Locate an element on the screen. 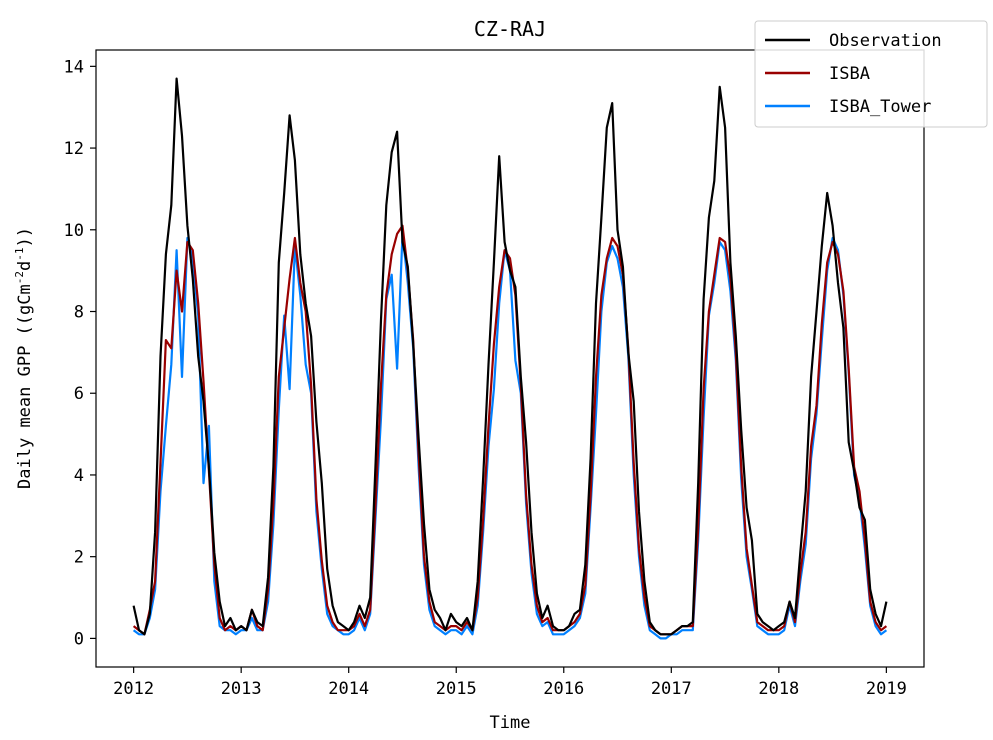 This screenshot has height=740, width=993. x-tick-label: 2017 is located at coordinates (671, 689).